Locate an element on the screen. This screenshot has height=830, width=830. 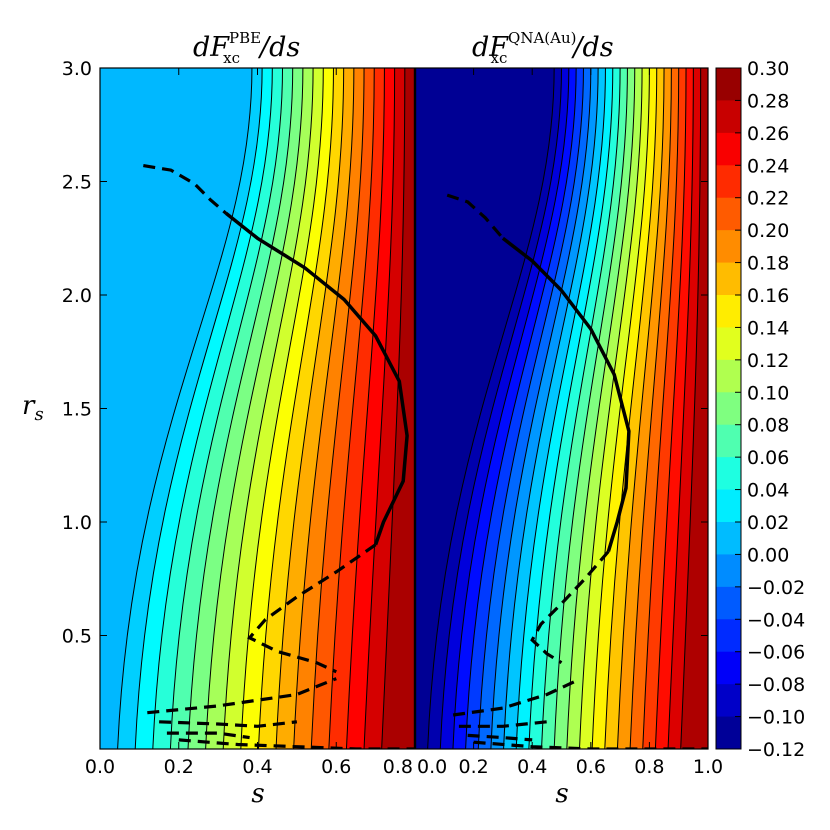
colorbar-tick-label: 0.18 is located at coordinates (768, 264).